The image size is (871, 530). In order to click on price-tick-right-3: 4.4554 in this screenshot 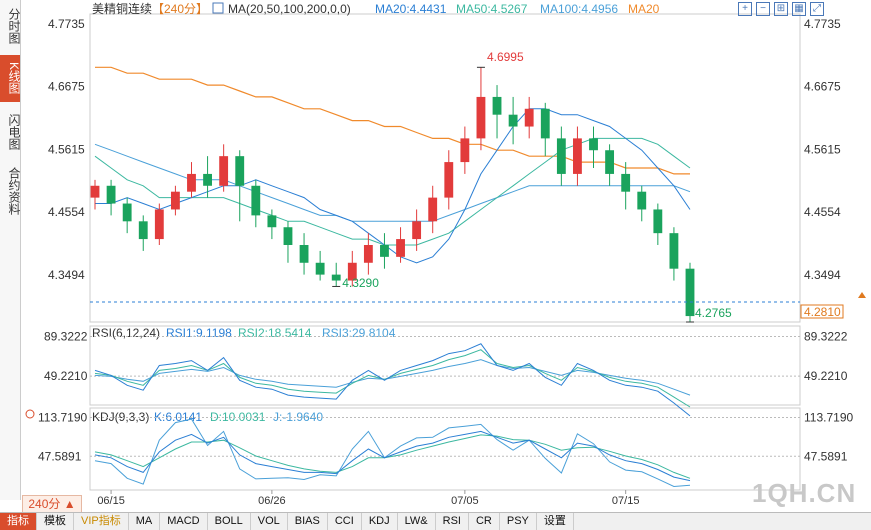, I will do `click(822, 212)`.